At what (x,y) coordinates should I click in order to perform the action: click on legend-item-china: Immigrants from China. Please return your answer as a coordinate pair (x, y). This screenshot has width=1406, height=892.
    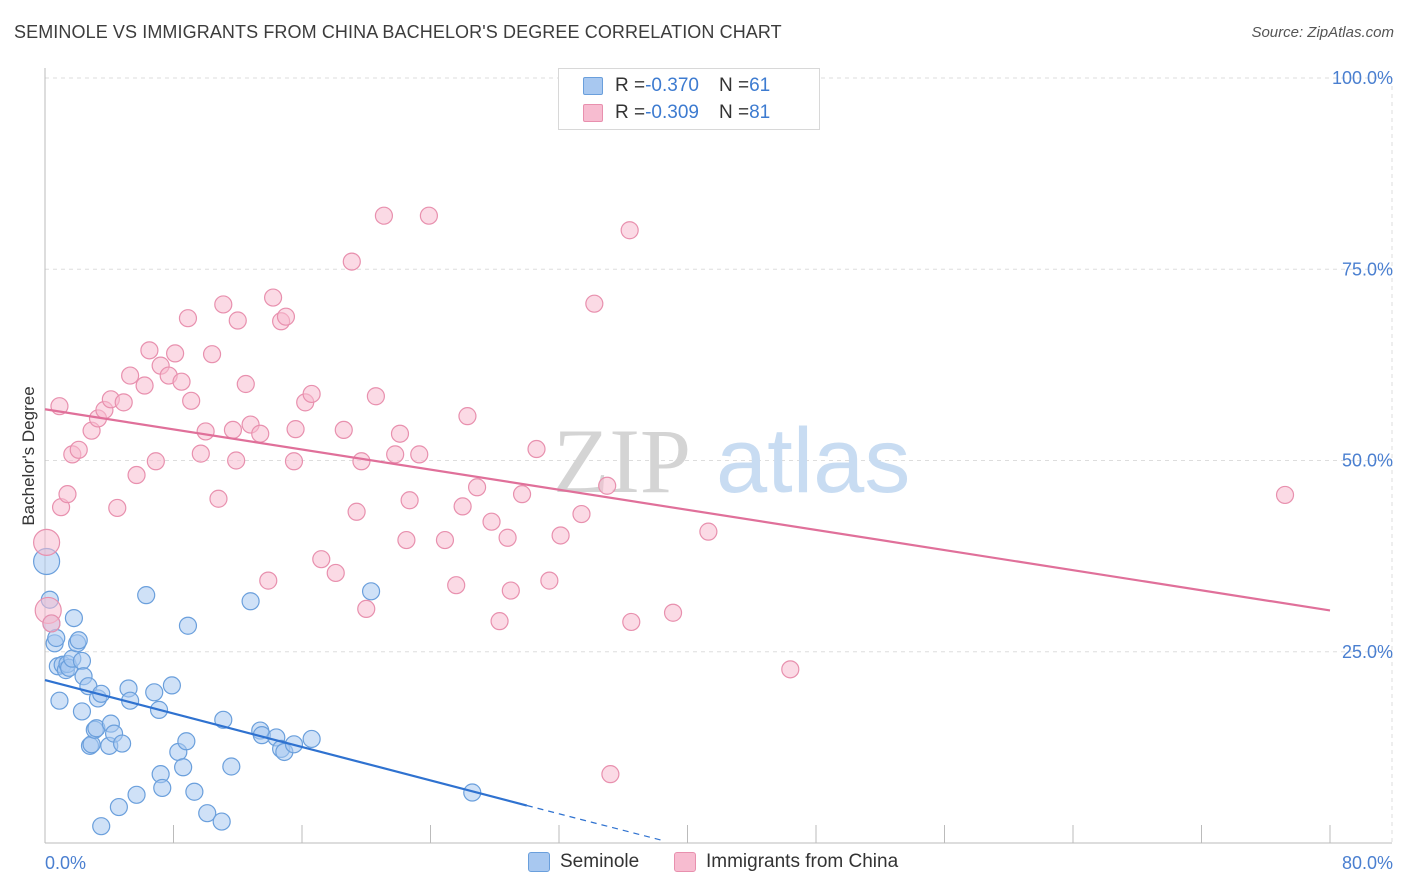
    Looking at the image, I should click on (786, 862).